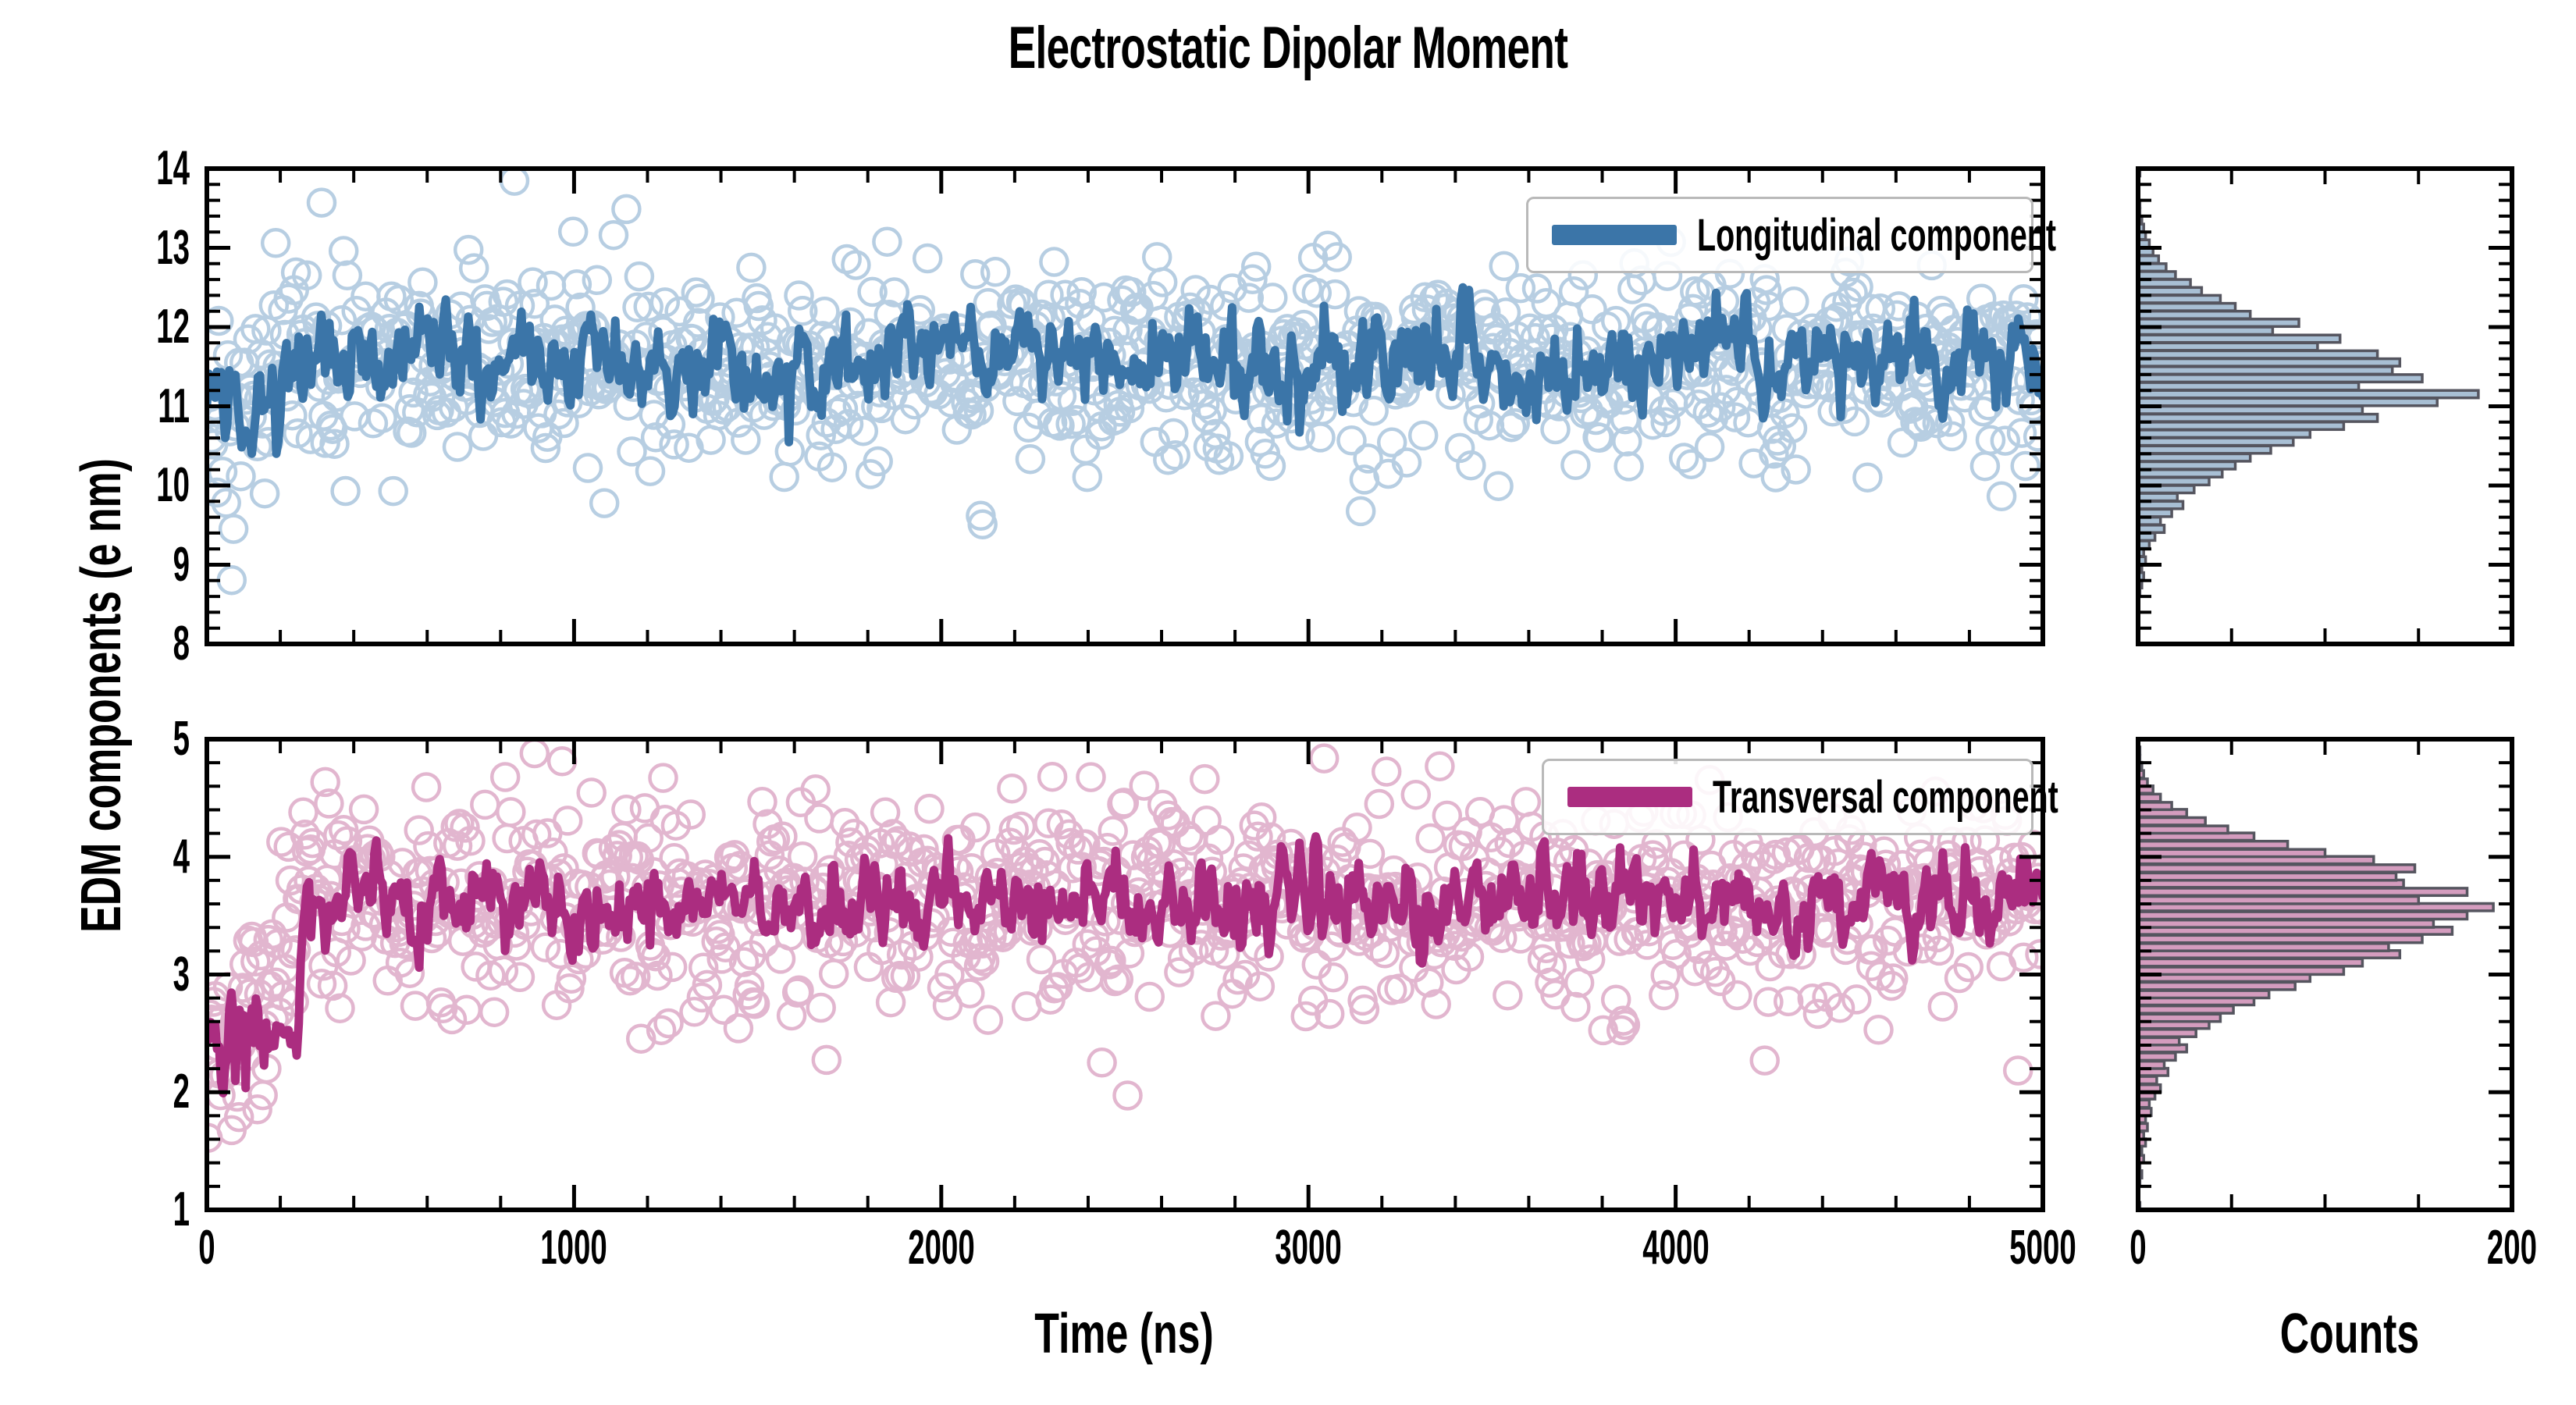  What do you see at coordinates (1629, 797) in the screenshot?
I see `legend-swatch-transversal` at bounding box center [1629, 797].